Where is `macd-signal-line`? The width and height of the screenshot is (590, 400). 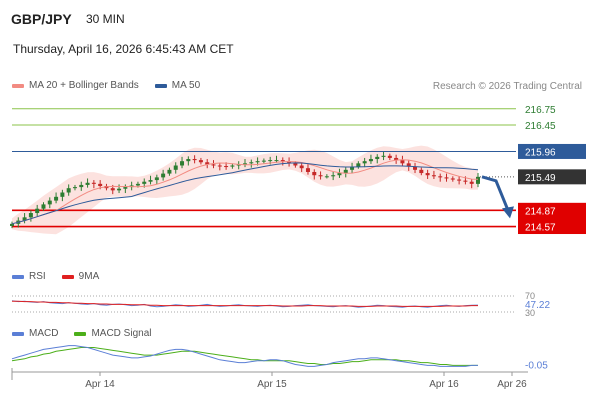
macd-signal-line is located at coordinates (244, 356).